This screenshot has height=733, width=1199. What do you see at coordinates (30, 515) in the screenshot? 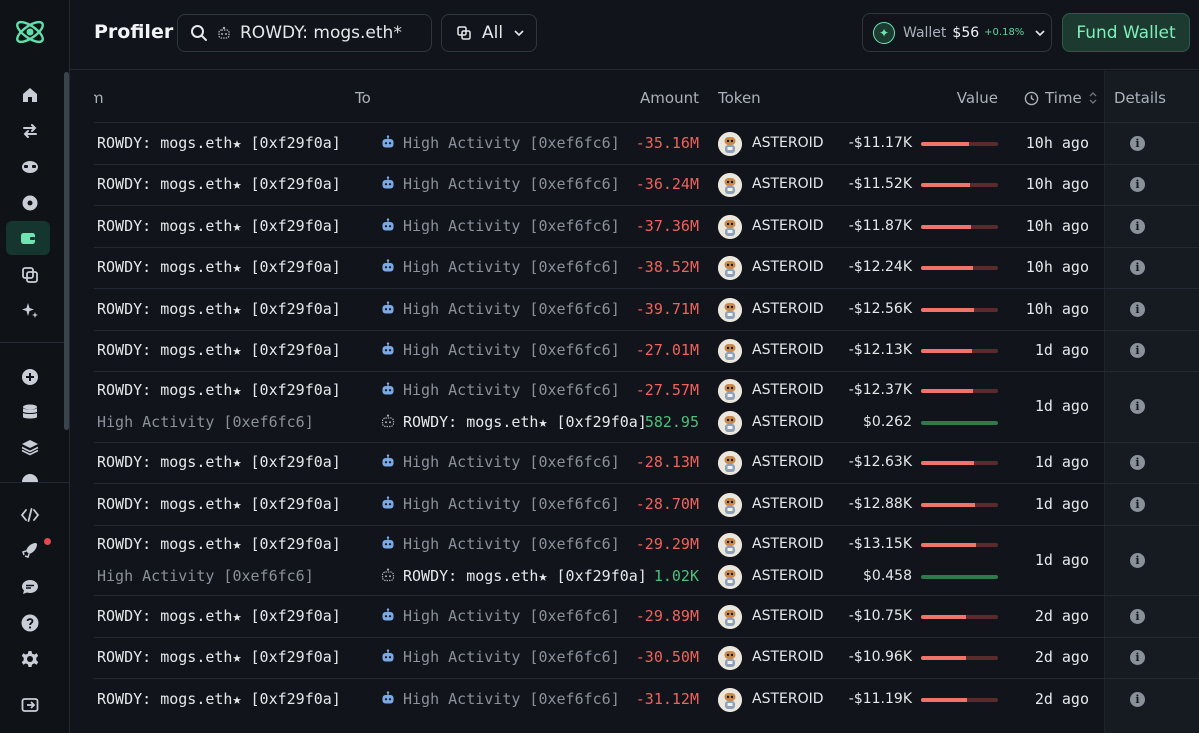
I see `code-icon` at bounding box center [30, 515].